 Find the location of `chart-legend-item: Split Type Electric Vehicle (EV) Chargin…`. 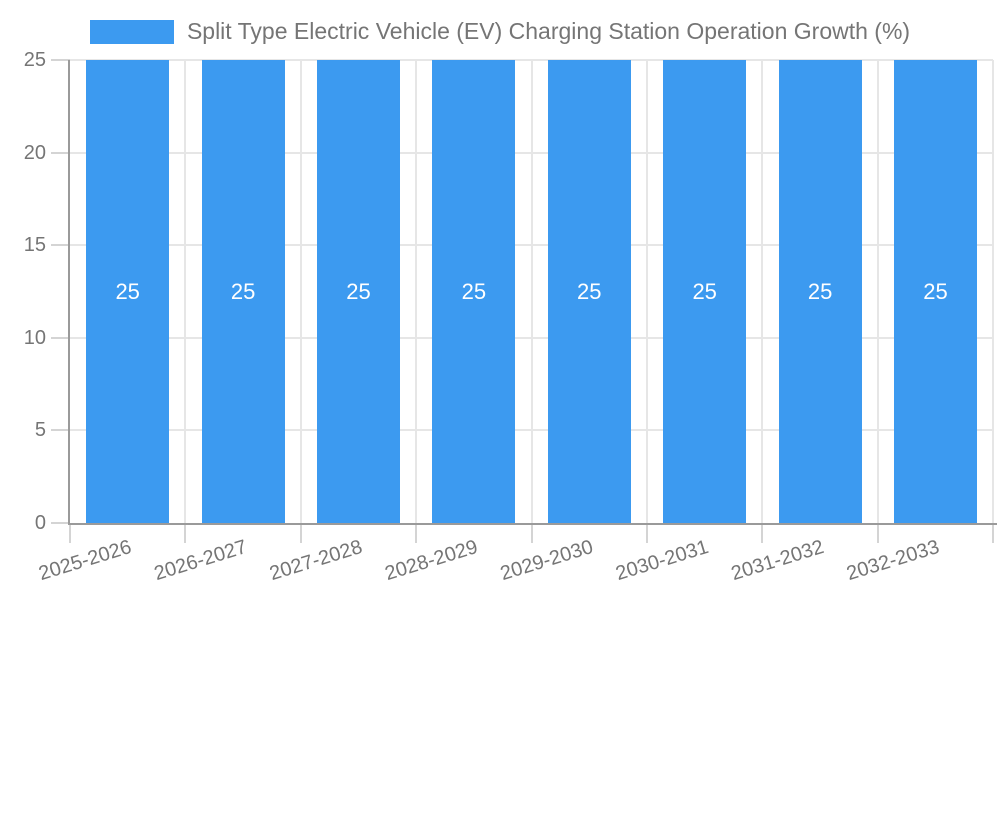

chart-legend-item: Split Type Electric Vehicle (EV) Chargin… is located at coordinates (500, 31).